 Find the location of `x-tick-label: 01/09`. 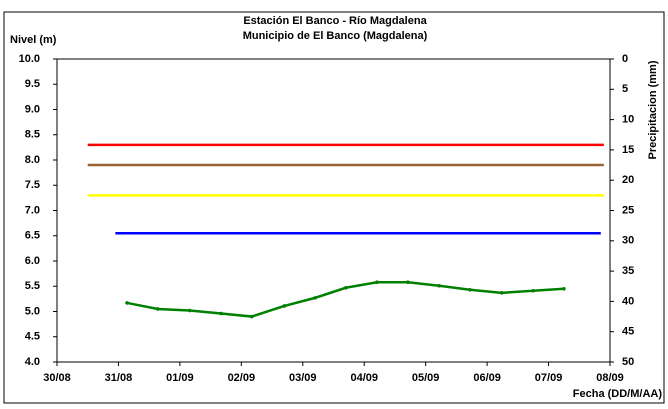

x-tick-label: 01/09 is located at coordinates (180, 378).